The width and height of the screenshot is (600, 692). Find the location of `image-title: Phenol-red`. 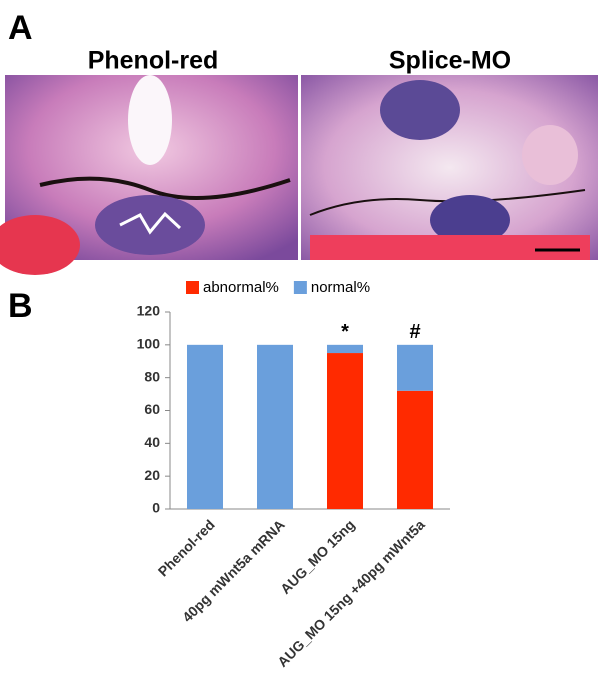

image-title: Phenol-red is located at coordinates (153, 61).